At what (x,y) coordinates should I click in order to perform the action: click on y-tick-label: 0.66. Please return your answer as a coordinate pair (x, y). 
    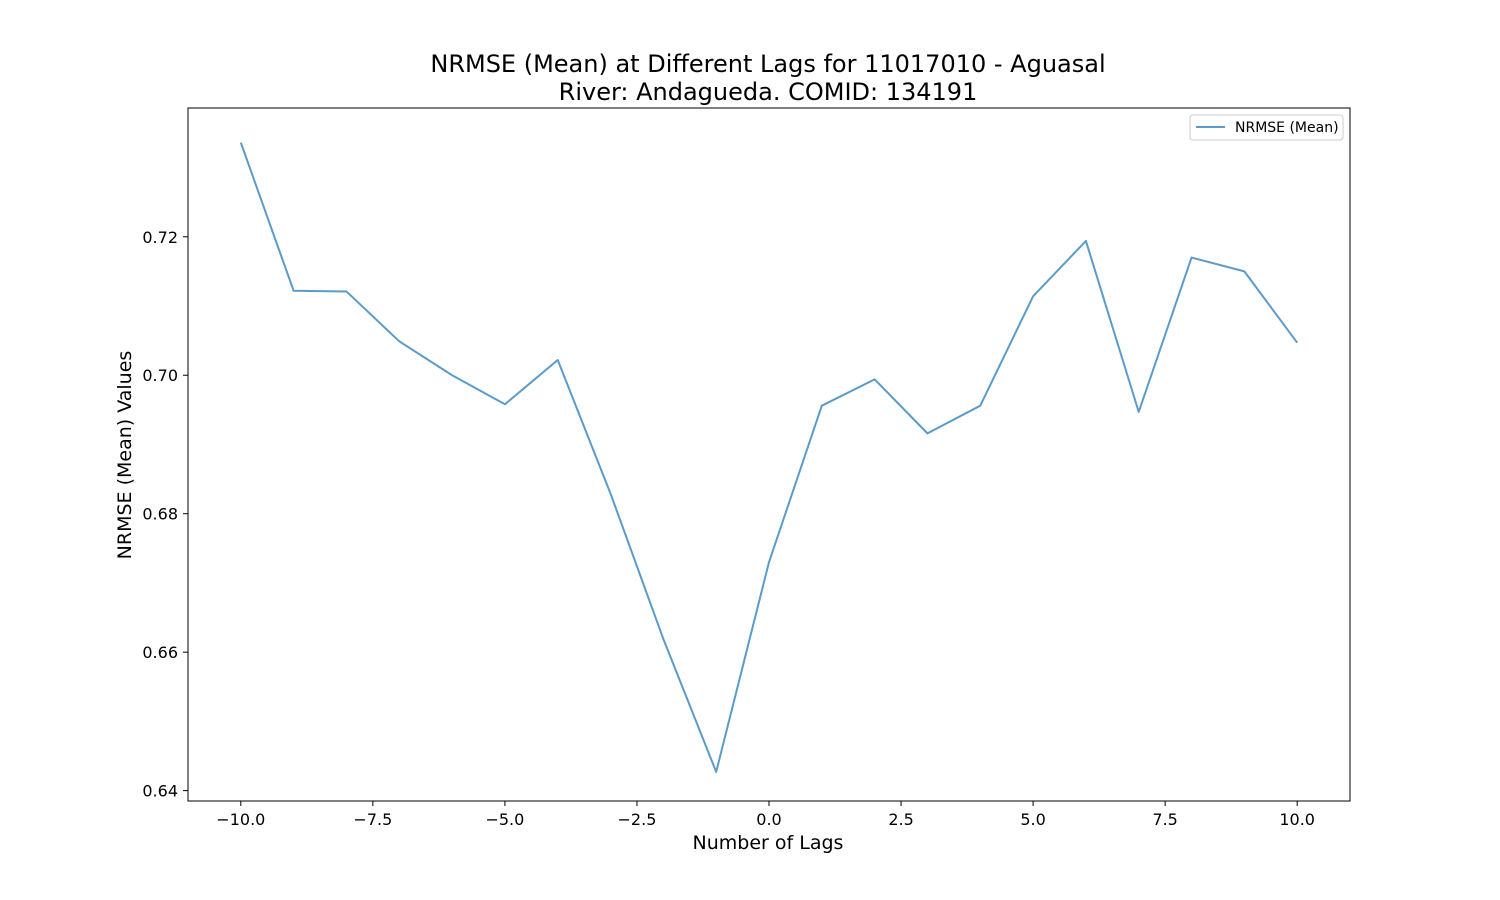
    Looking at the image, I should click on (160, 652).